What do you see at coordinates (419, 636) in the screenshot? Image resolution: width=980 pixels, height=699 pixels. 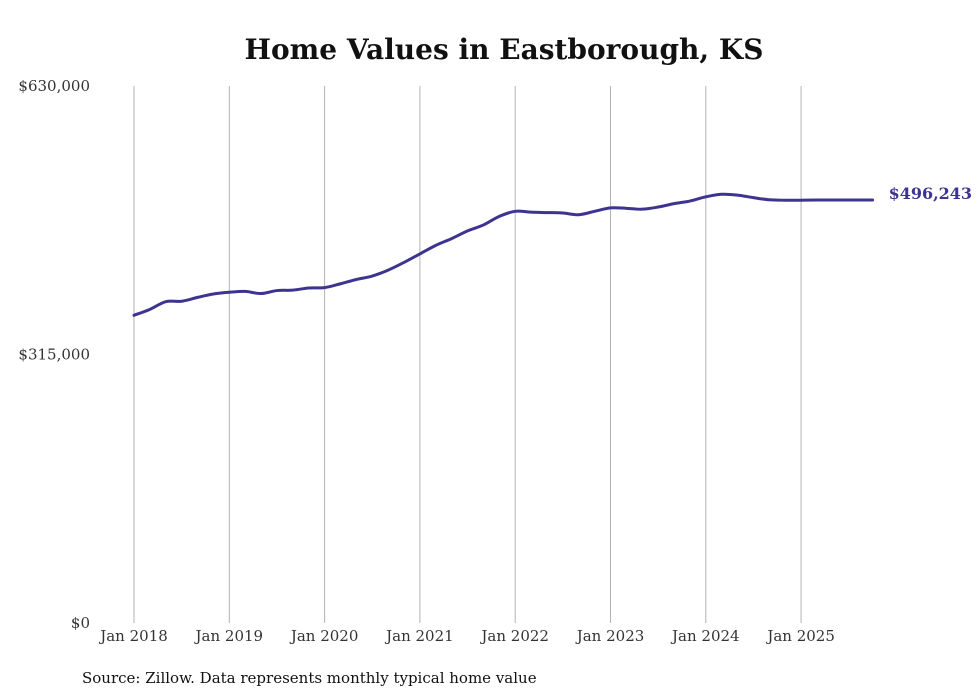 I see `x-tick-label: Jan 2021` at bounding box center [419, 636].